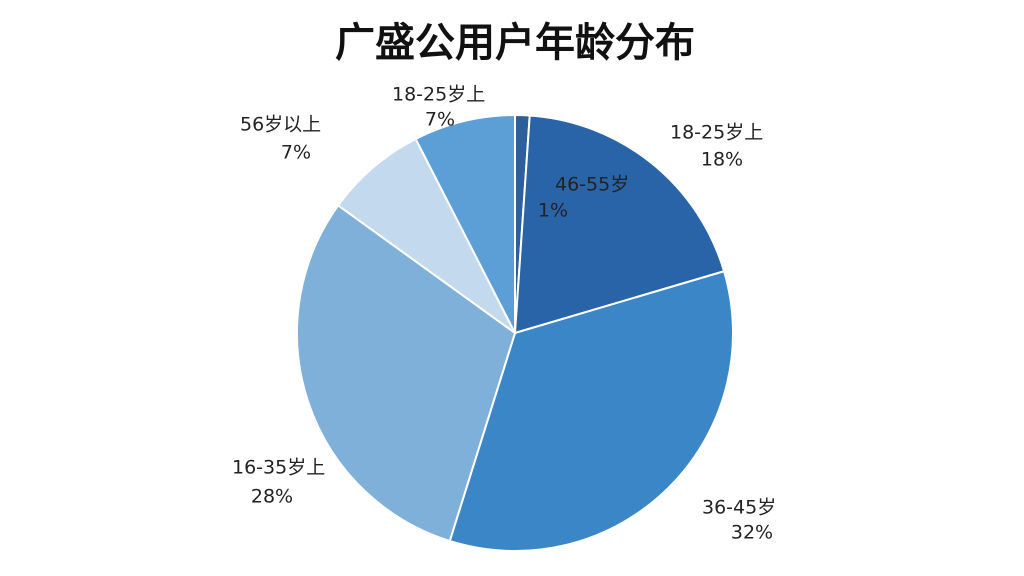 The height and width of the screenshot is (576, 1024). What do you see at coordinates (752, 533) in the screenshot?
I see `value-label: 32%` at bounding box center [752, 533].